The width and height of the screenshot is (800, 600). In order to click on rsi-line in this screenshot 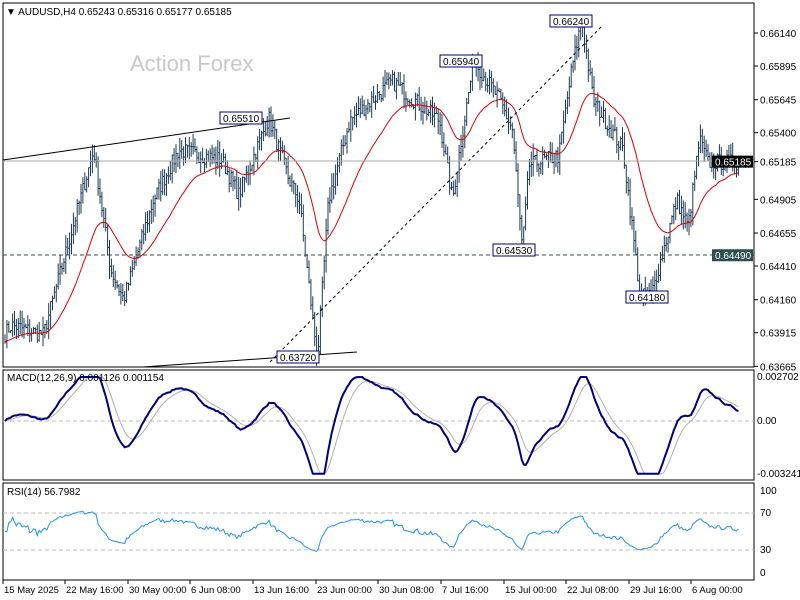, I will do `click(372, 531)`.